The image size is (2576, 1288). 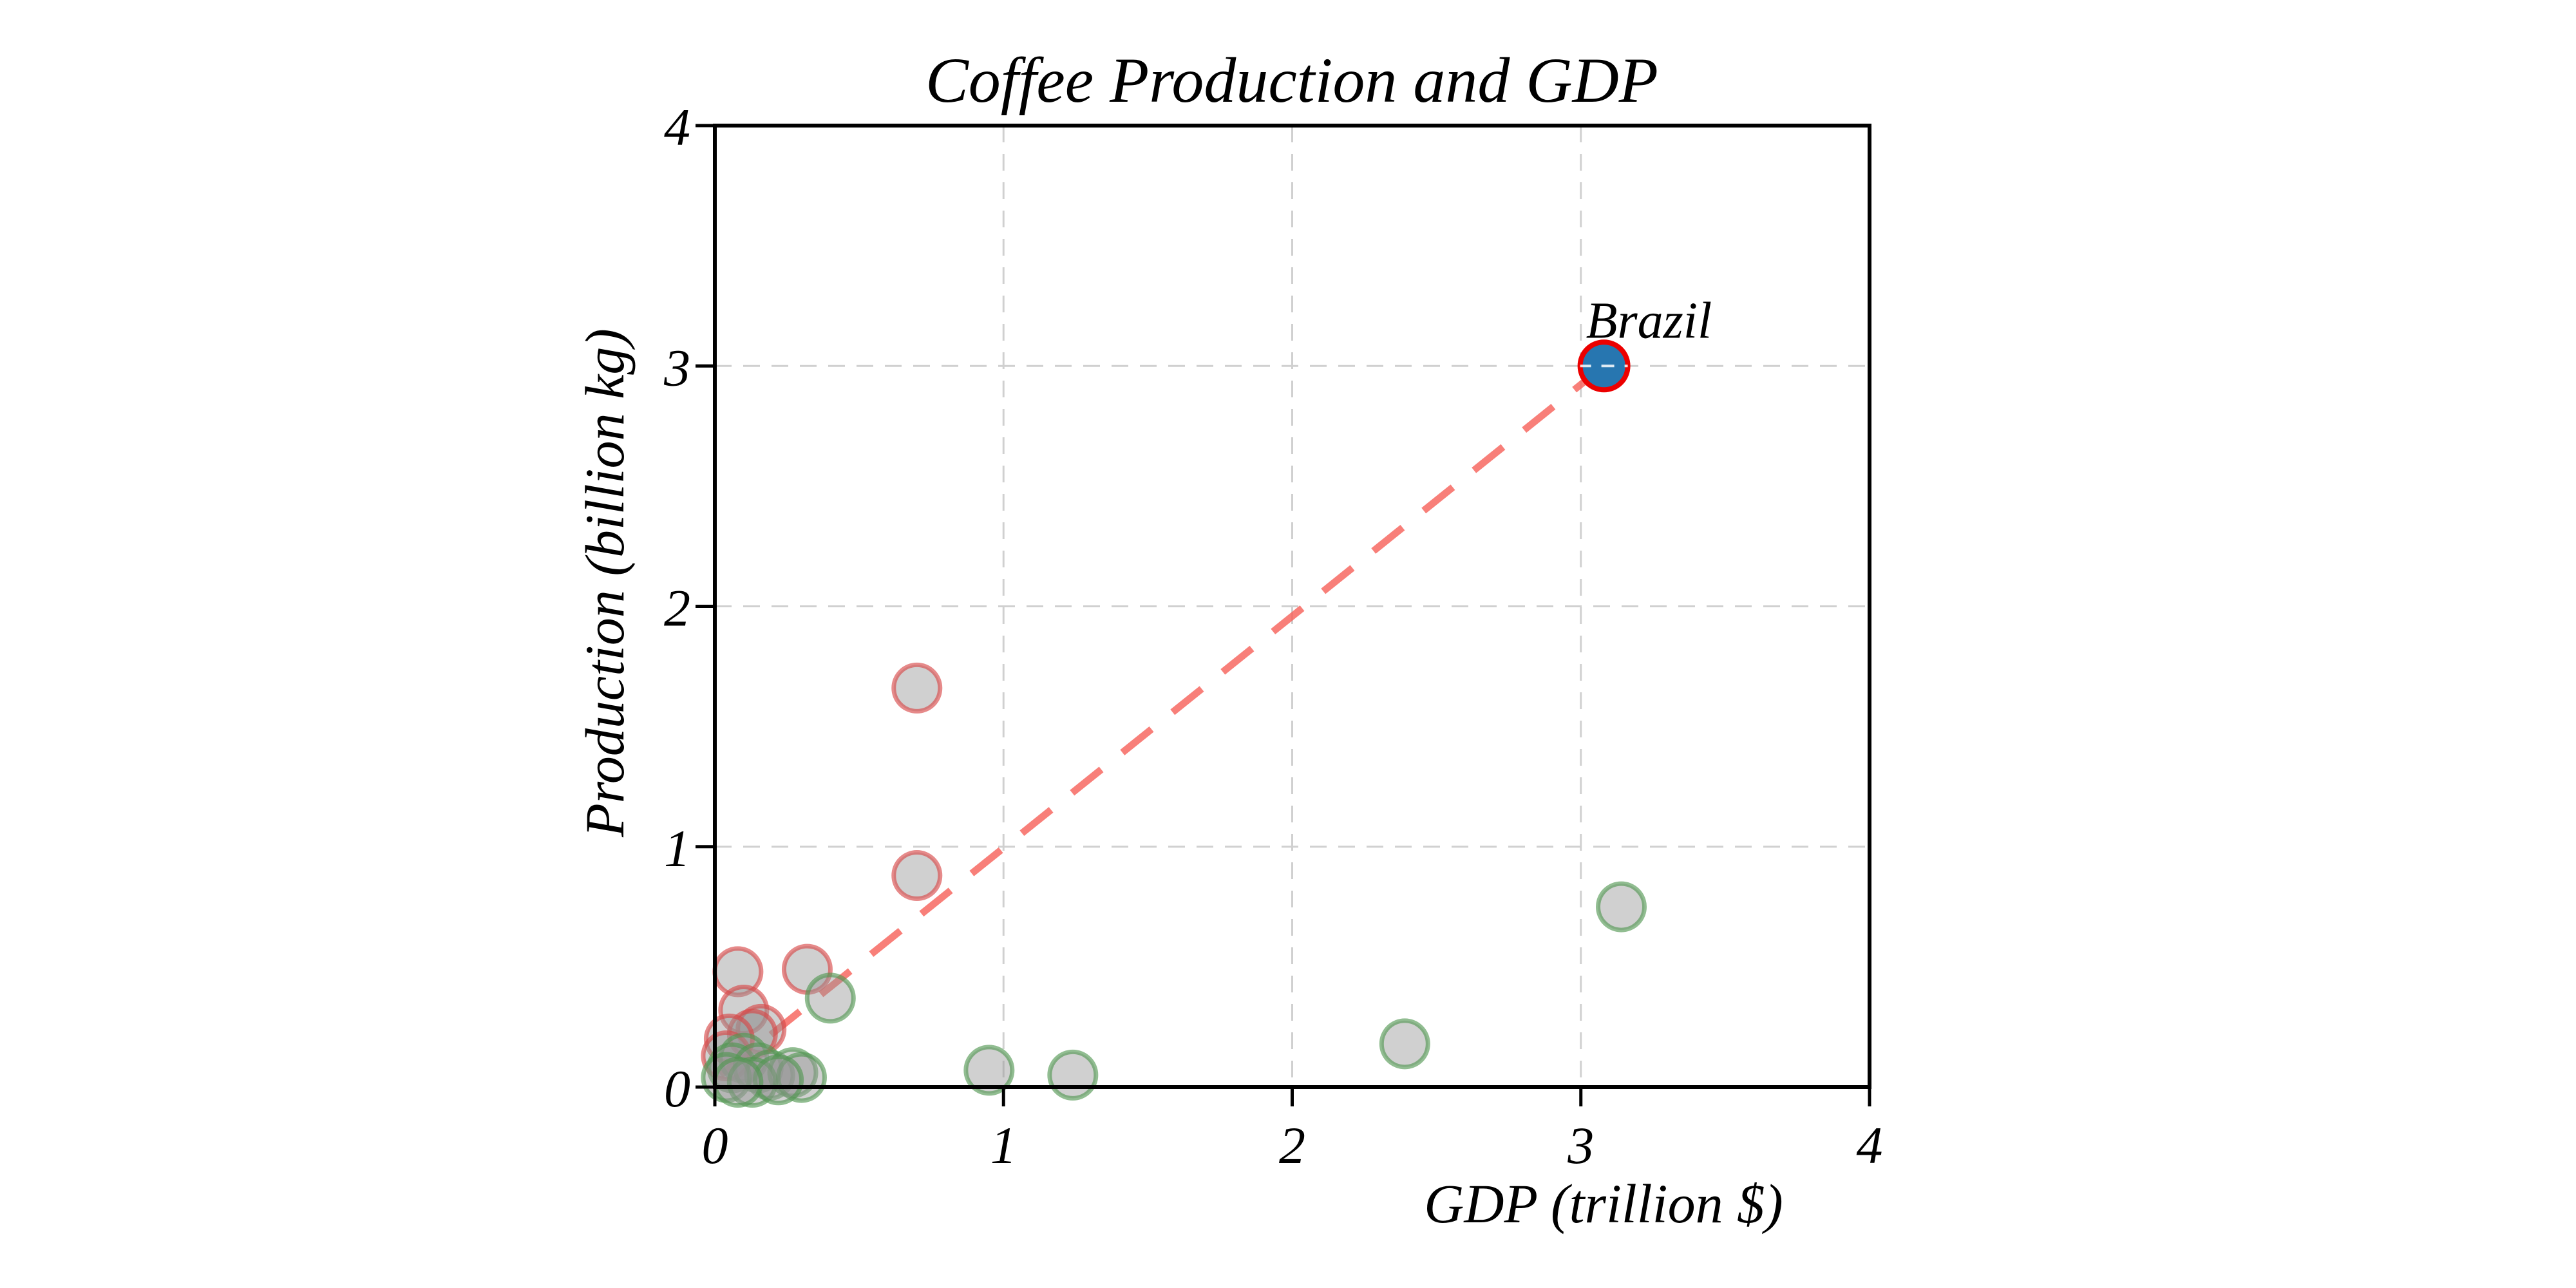 I want to click on x-axis-label: GDP (trillion $), so click(x=1603, y=1204).